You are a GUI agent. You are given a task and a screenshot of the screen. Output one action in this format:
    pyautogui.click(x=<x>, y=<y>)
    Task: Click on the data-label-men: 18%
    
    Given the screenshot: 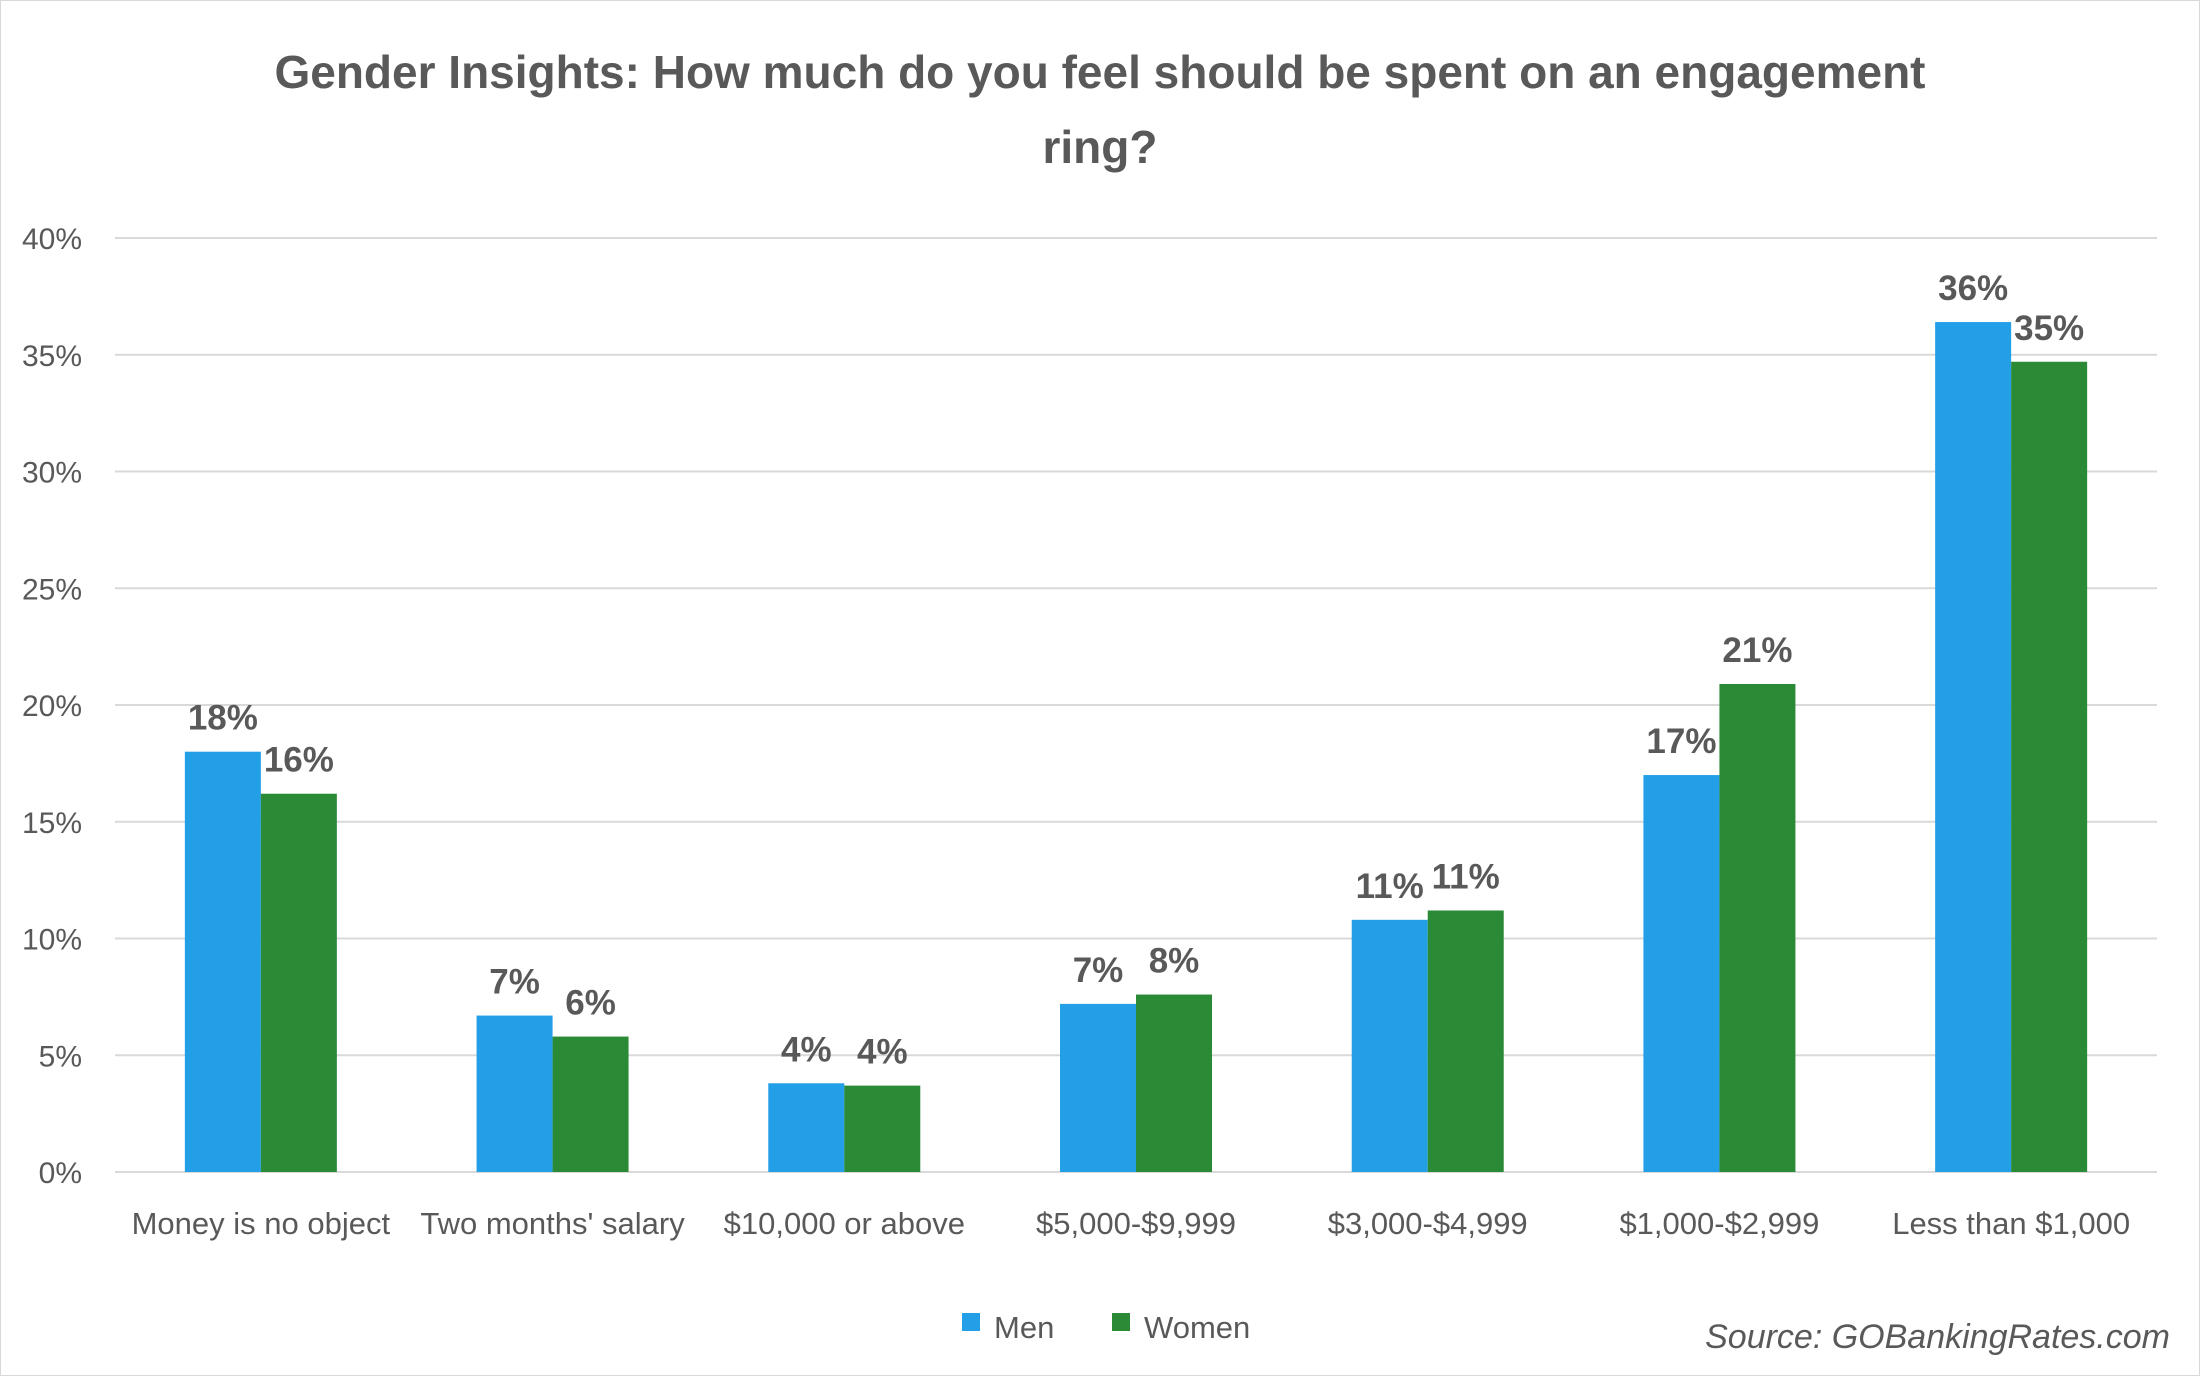 What is the action you would take?
    pyautogui.click(x=223, y=718)
    